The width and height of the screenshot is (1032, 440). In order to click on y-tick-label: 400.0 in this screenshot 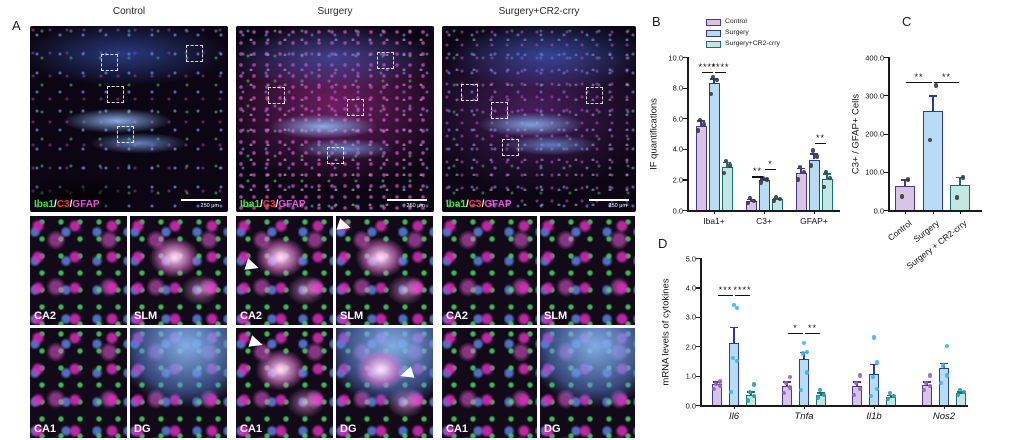, I will do `click(874, 57)`.